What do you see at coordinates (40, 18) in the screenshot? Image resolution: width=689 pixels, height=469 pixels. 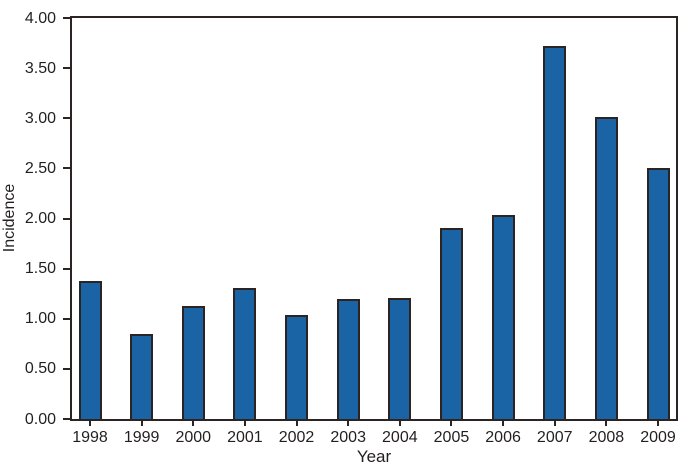 I see `y-tick-label: 4.00` at bounding box center [40, 18].